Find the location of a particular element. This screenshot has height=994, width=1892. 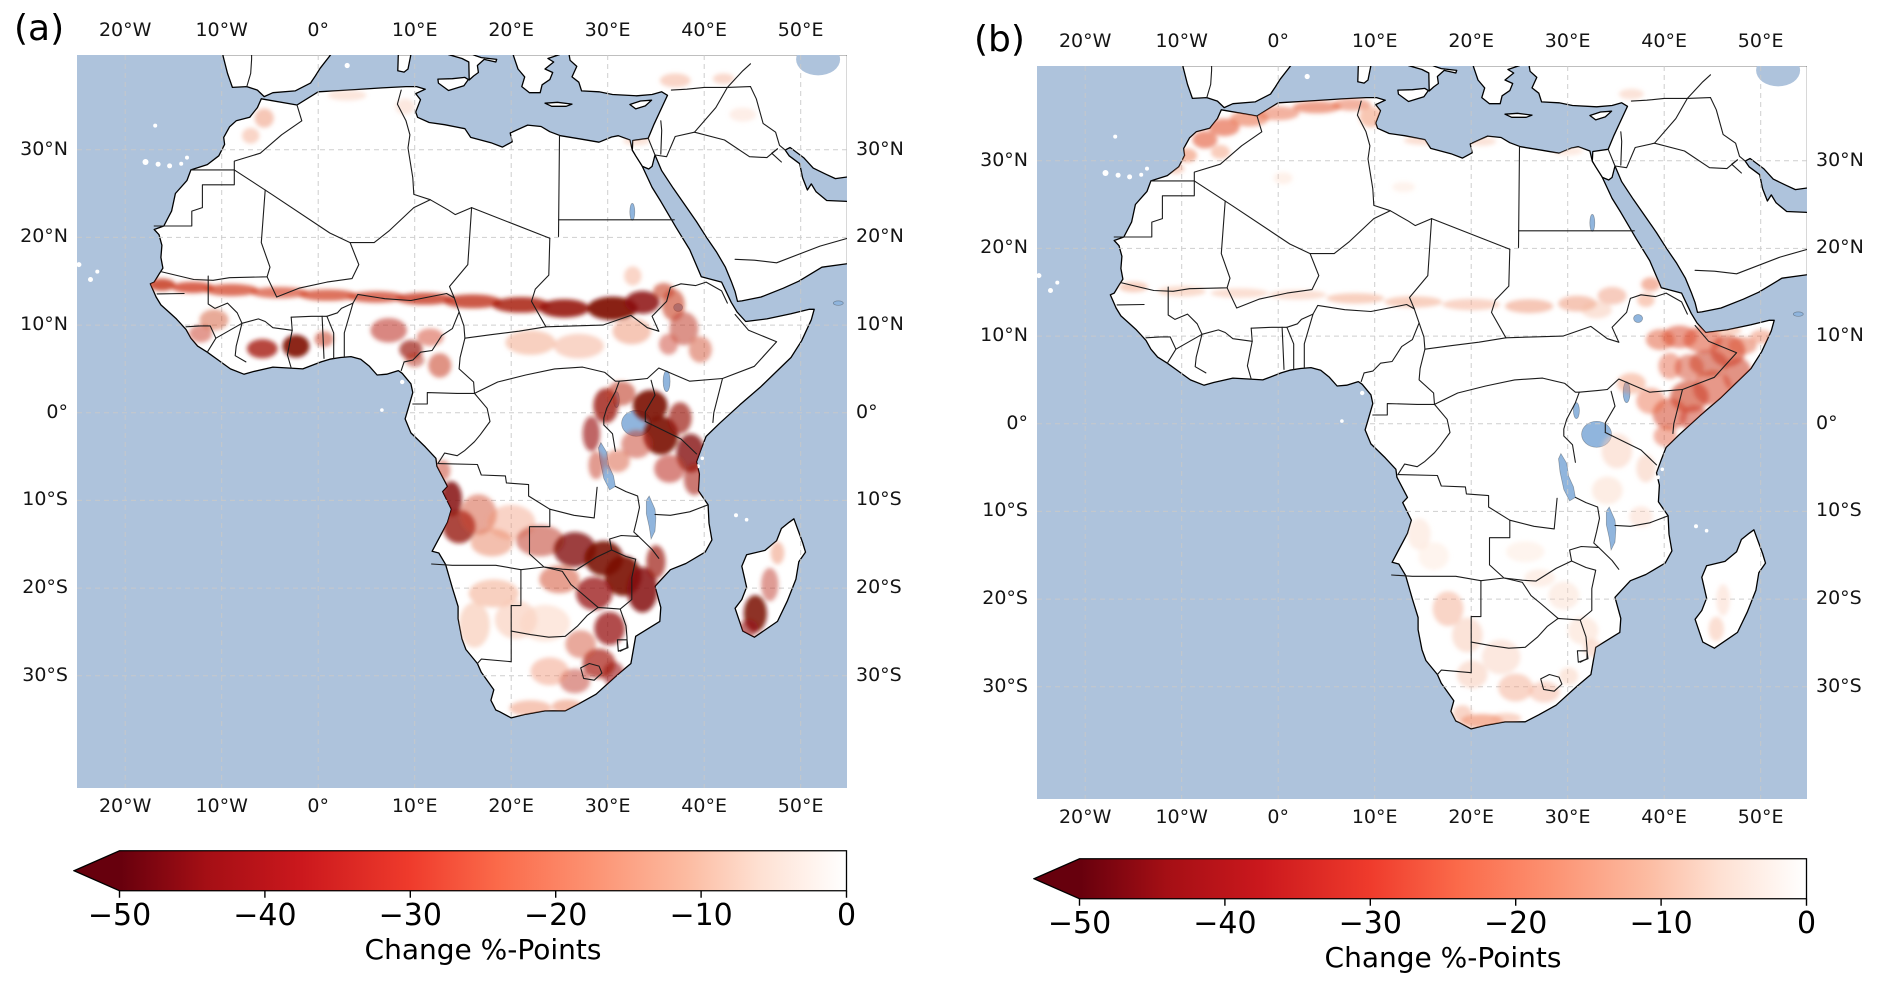

lat-tick-right-a: 10°S is located at coordinates (879, 499).